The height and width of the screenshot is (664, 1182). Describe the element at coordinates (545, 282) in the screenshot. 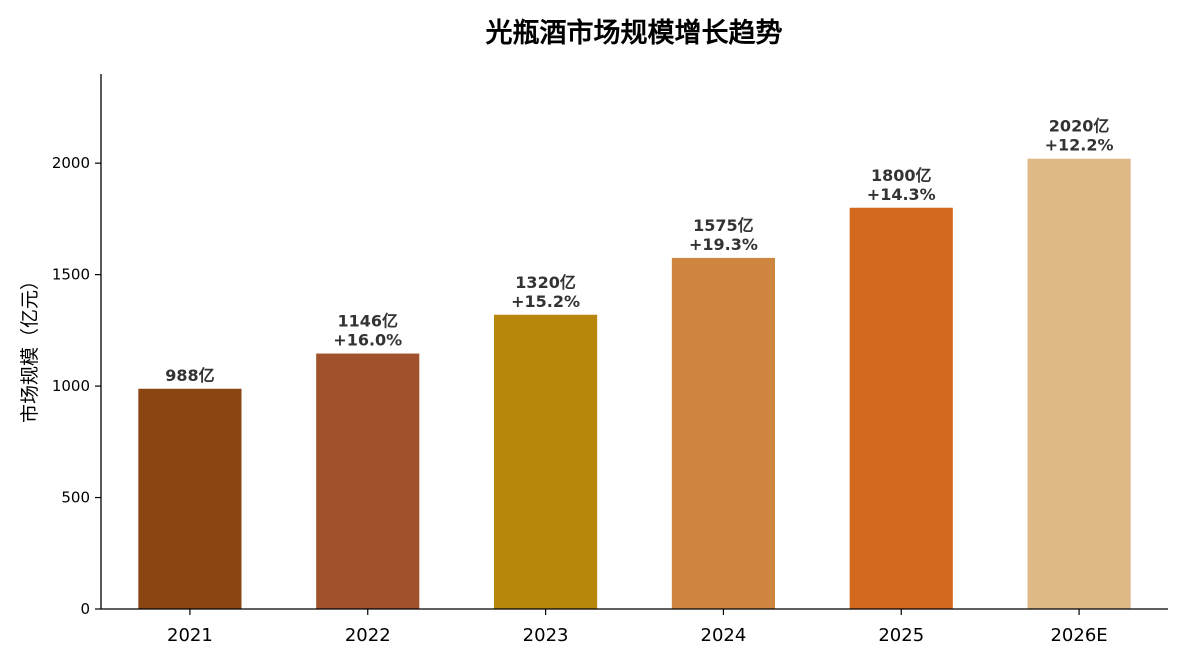

I see `bar-value-label: 1320亿` at that location.